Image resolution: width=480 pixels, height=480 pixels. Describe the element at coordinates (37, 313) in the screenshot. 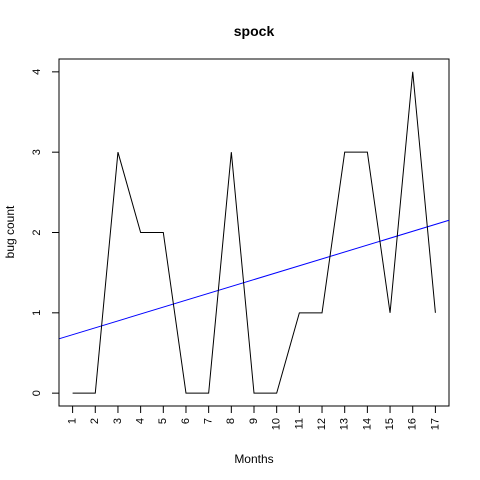

I see `y-tick-label: 1` at that location.